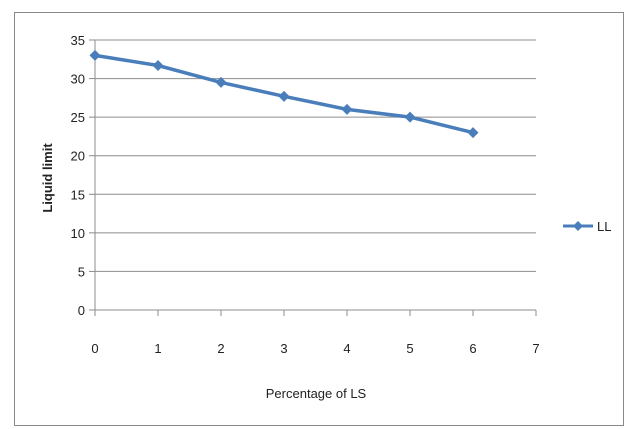 This screenshot has width=627, height=429. What do you see at coordinates (316, 393) in the screenshot?
I see `x-axis-title: Percentage of LS` at bounding box center [316, 393].